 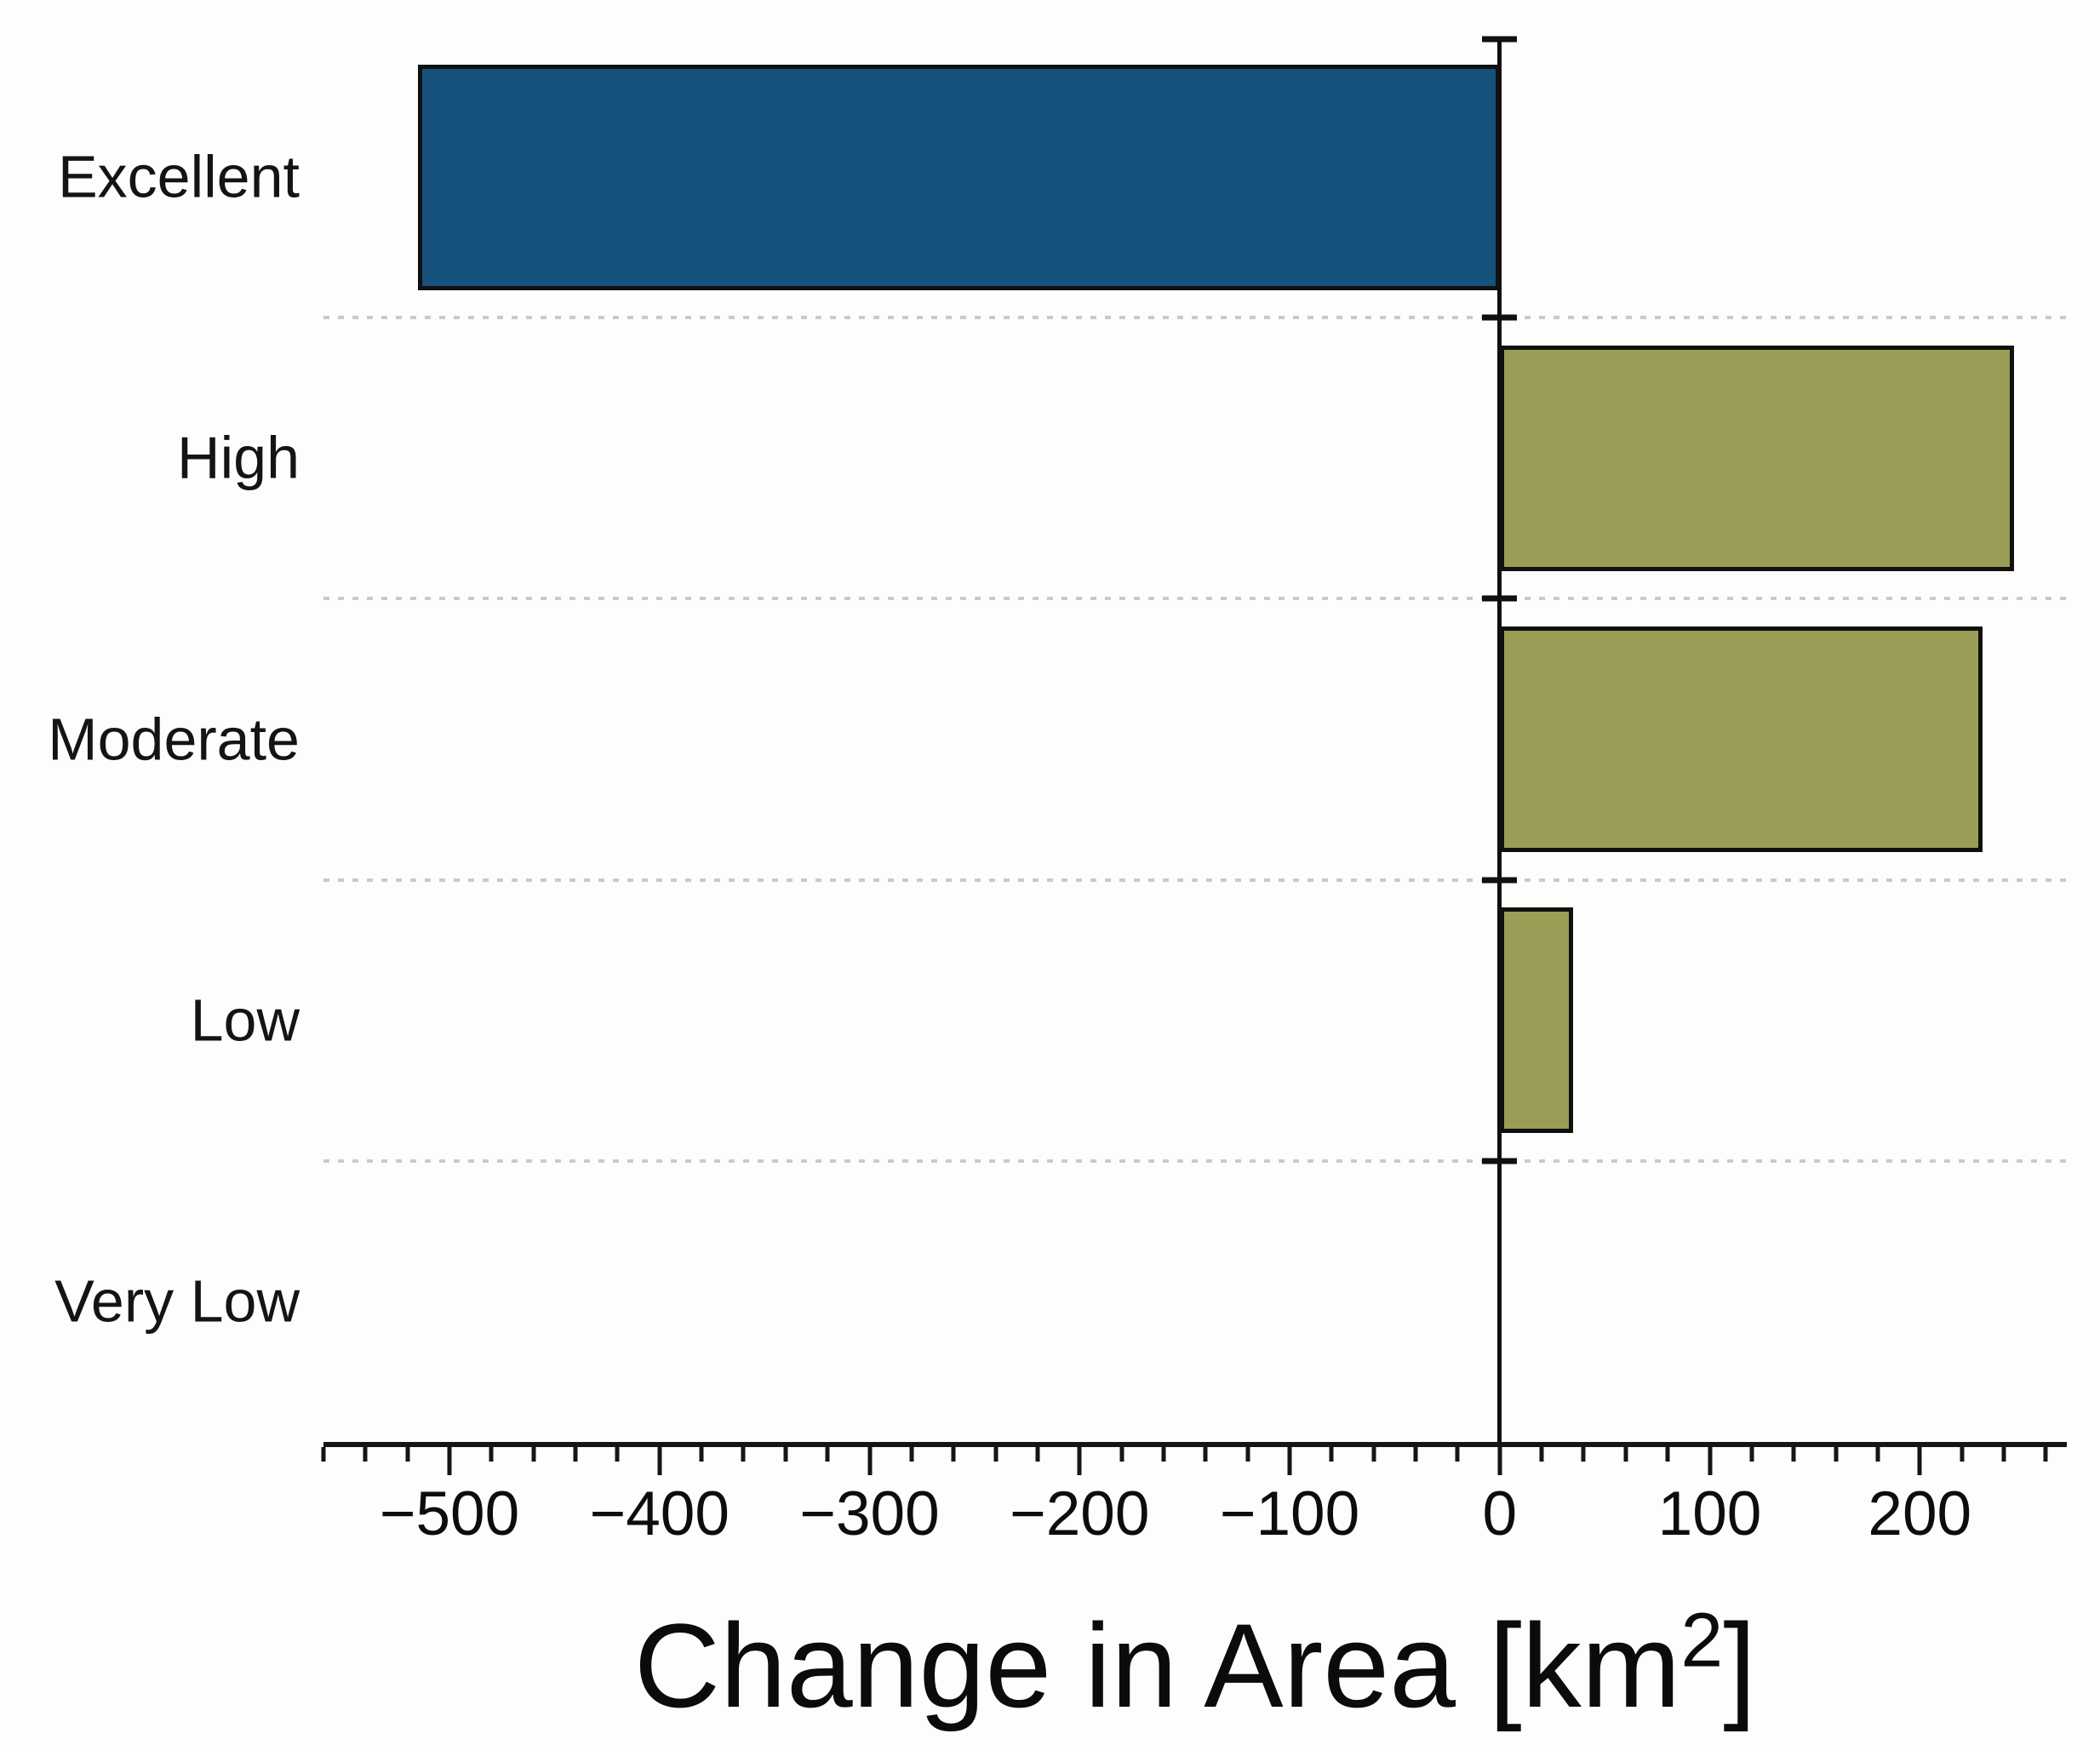 What do you see at coordinates (1500, 739) in the screenshot?
I see `zero-baseline` at bounding box center [1500, 739].